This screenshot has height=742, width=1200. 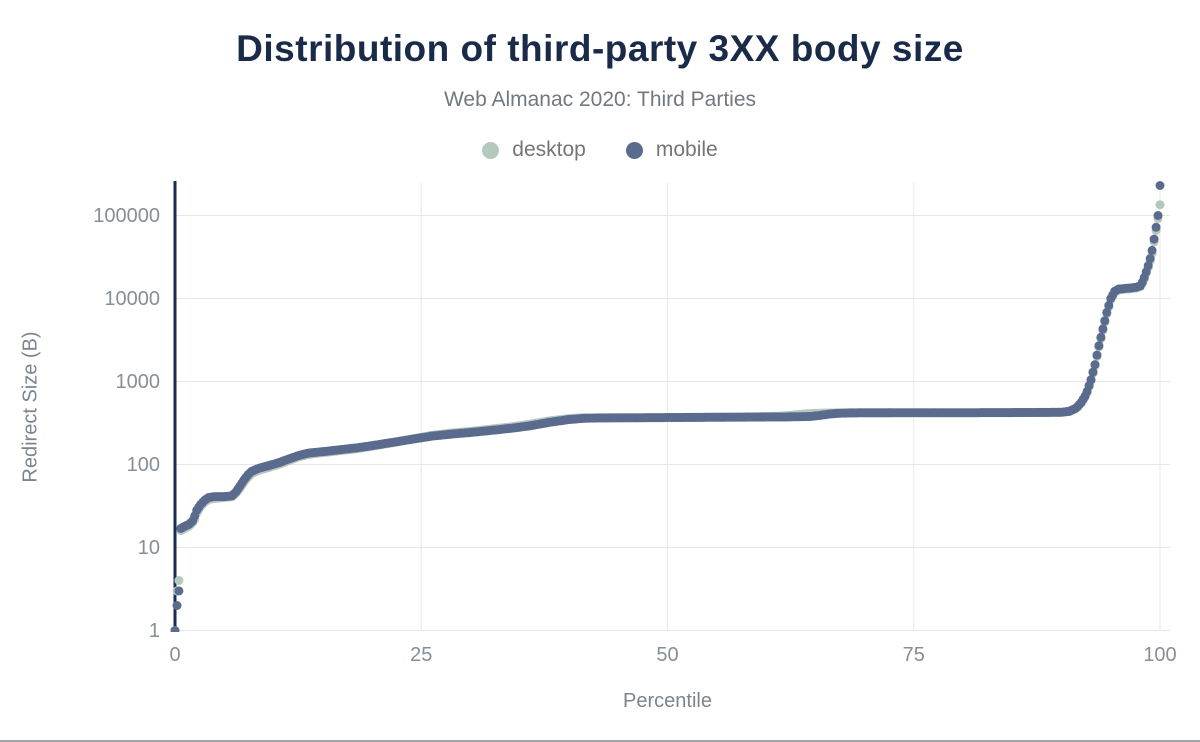 I want to click on y-tick-label: 1000, so click(x=138, y=381).